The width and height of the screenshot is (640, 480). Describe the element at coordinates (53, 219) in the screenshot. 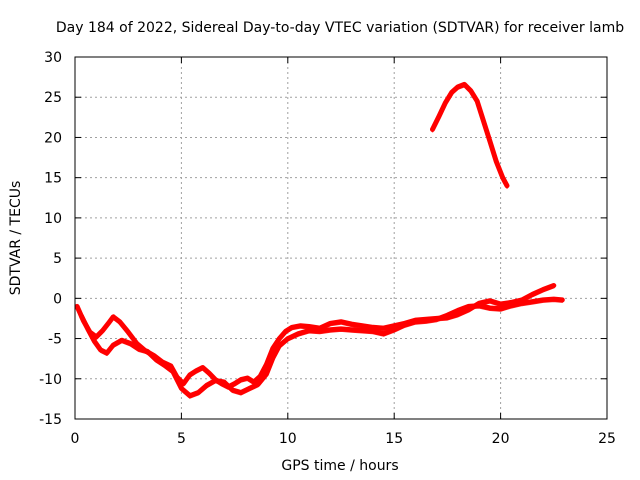

I see `y-tick-label: 10` at that location.